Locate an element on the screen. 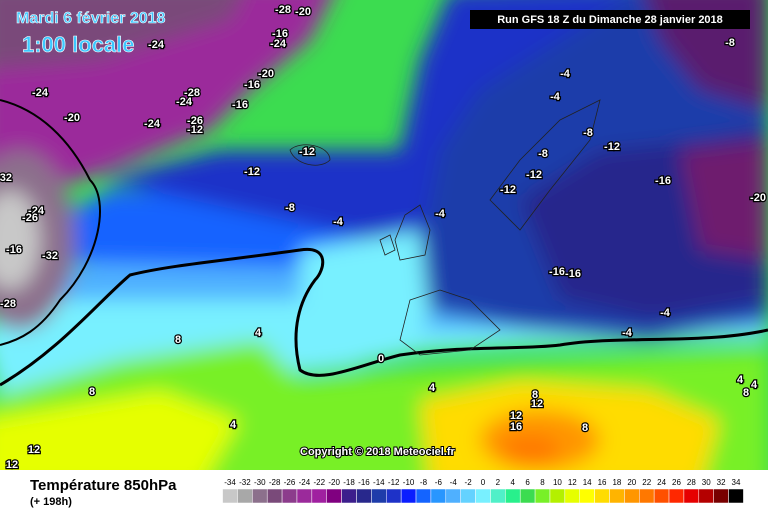  colorbar-tick-label: 20 is located at coordinates (631, 482).